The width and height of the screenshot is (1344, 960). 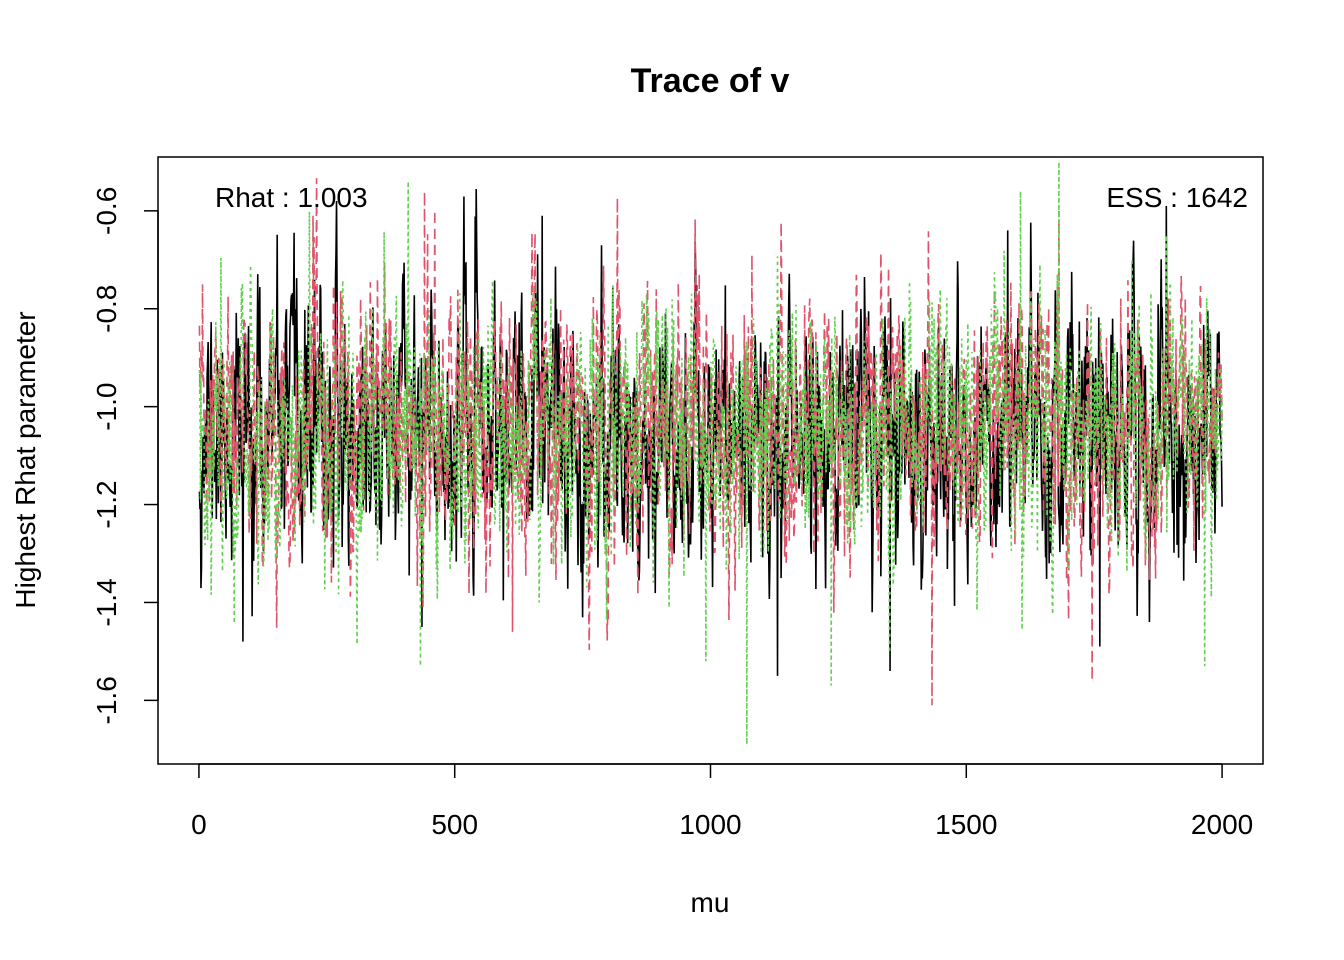 What do you see at coordinates (1222, 824) in the screenshot?
I see `x-tick-label: 2000` at bounding box center [1222, 824].